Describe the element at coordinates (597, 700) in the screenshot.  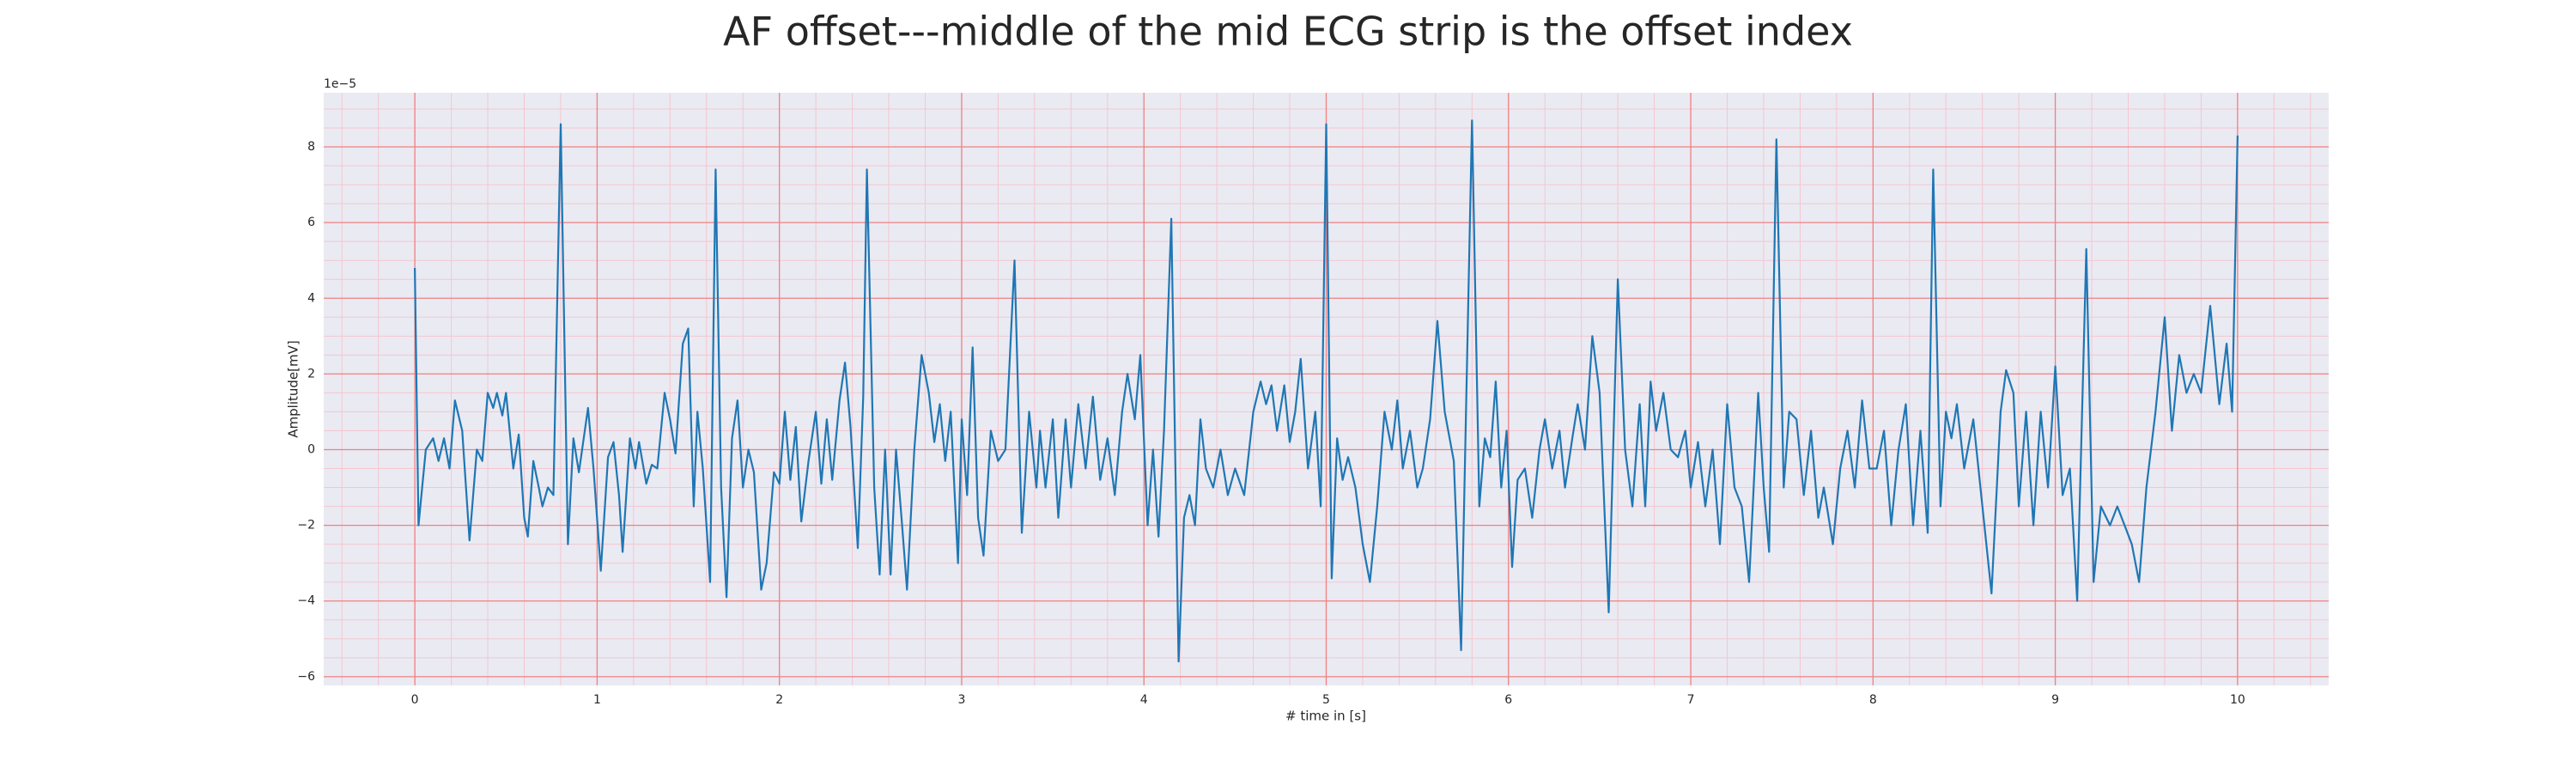
I see `x-tick-label: 1` at that location.